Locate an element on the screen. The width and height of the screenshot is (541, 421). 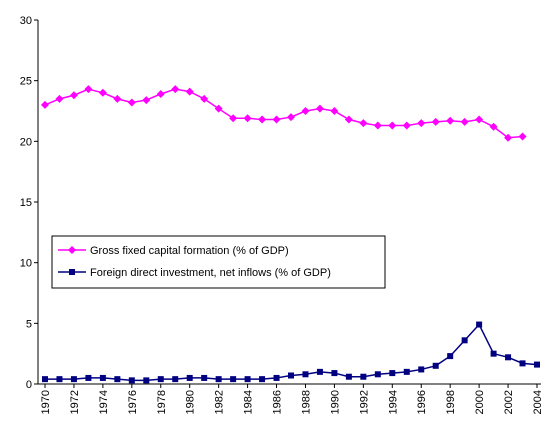
x-tick-label: 1990 is located at coordinates (335, 402).